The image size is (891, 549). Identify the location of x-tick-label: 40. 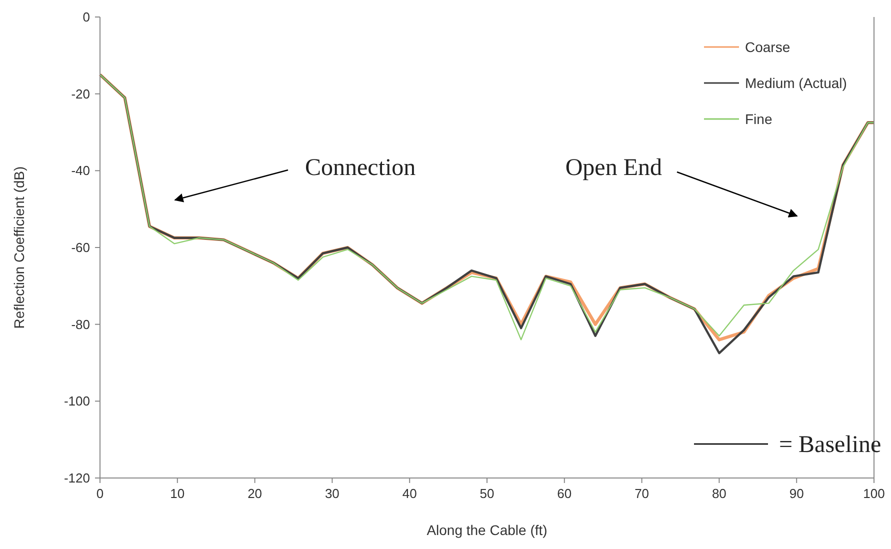
(409, 493).